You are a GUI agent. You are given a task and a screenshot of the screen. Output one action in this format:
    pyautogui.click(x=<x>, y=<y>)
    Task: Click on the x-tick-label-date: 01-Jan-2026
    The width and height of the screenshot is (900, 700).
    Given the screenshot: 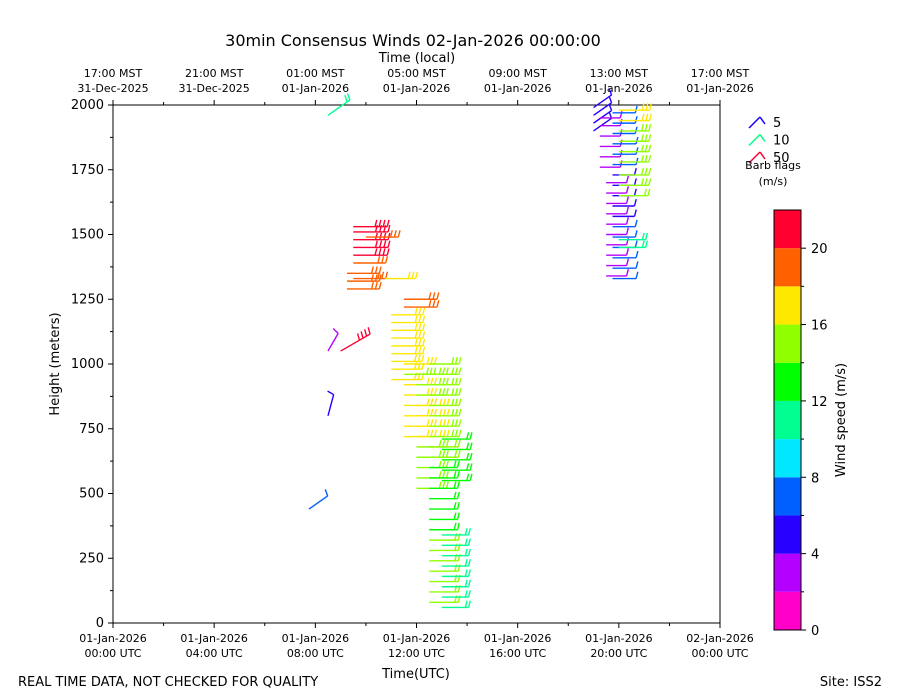 What is the action you would take?
    pyautogui.click(x=113, y=638)
    